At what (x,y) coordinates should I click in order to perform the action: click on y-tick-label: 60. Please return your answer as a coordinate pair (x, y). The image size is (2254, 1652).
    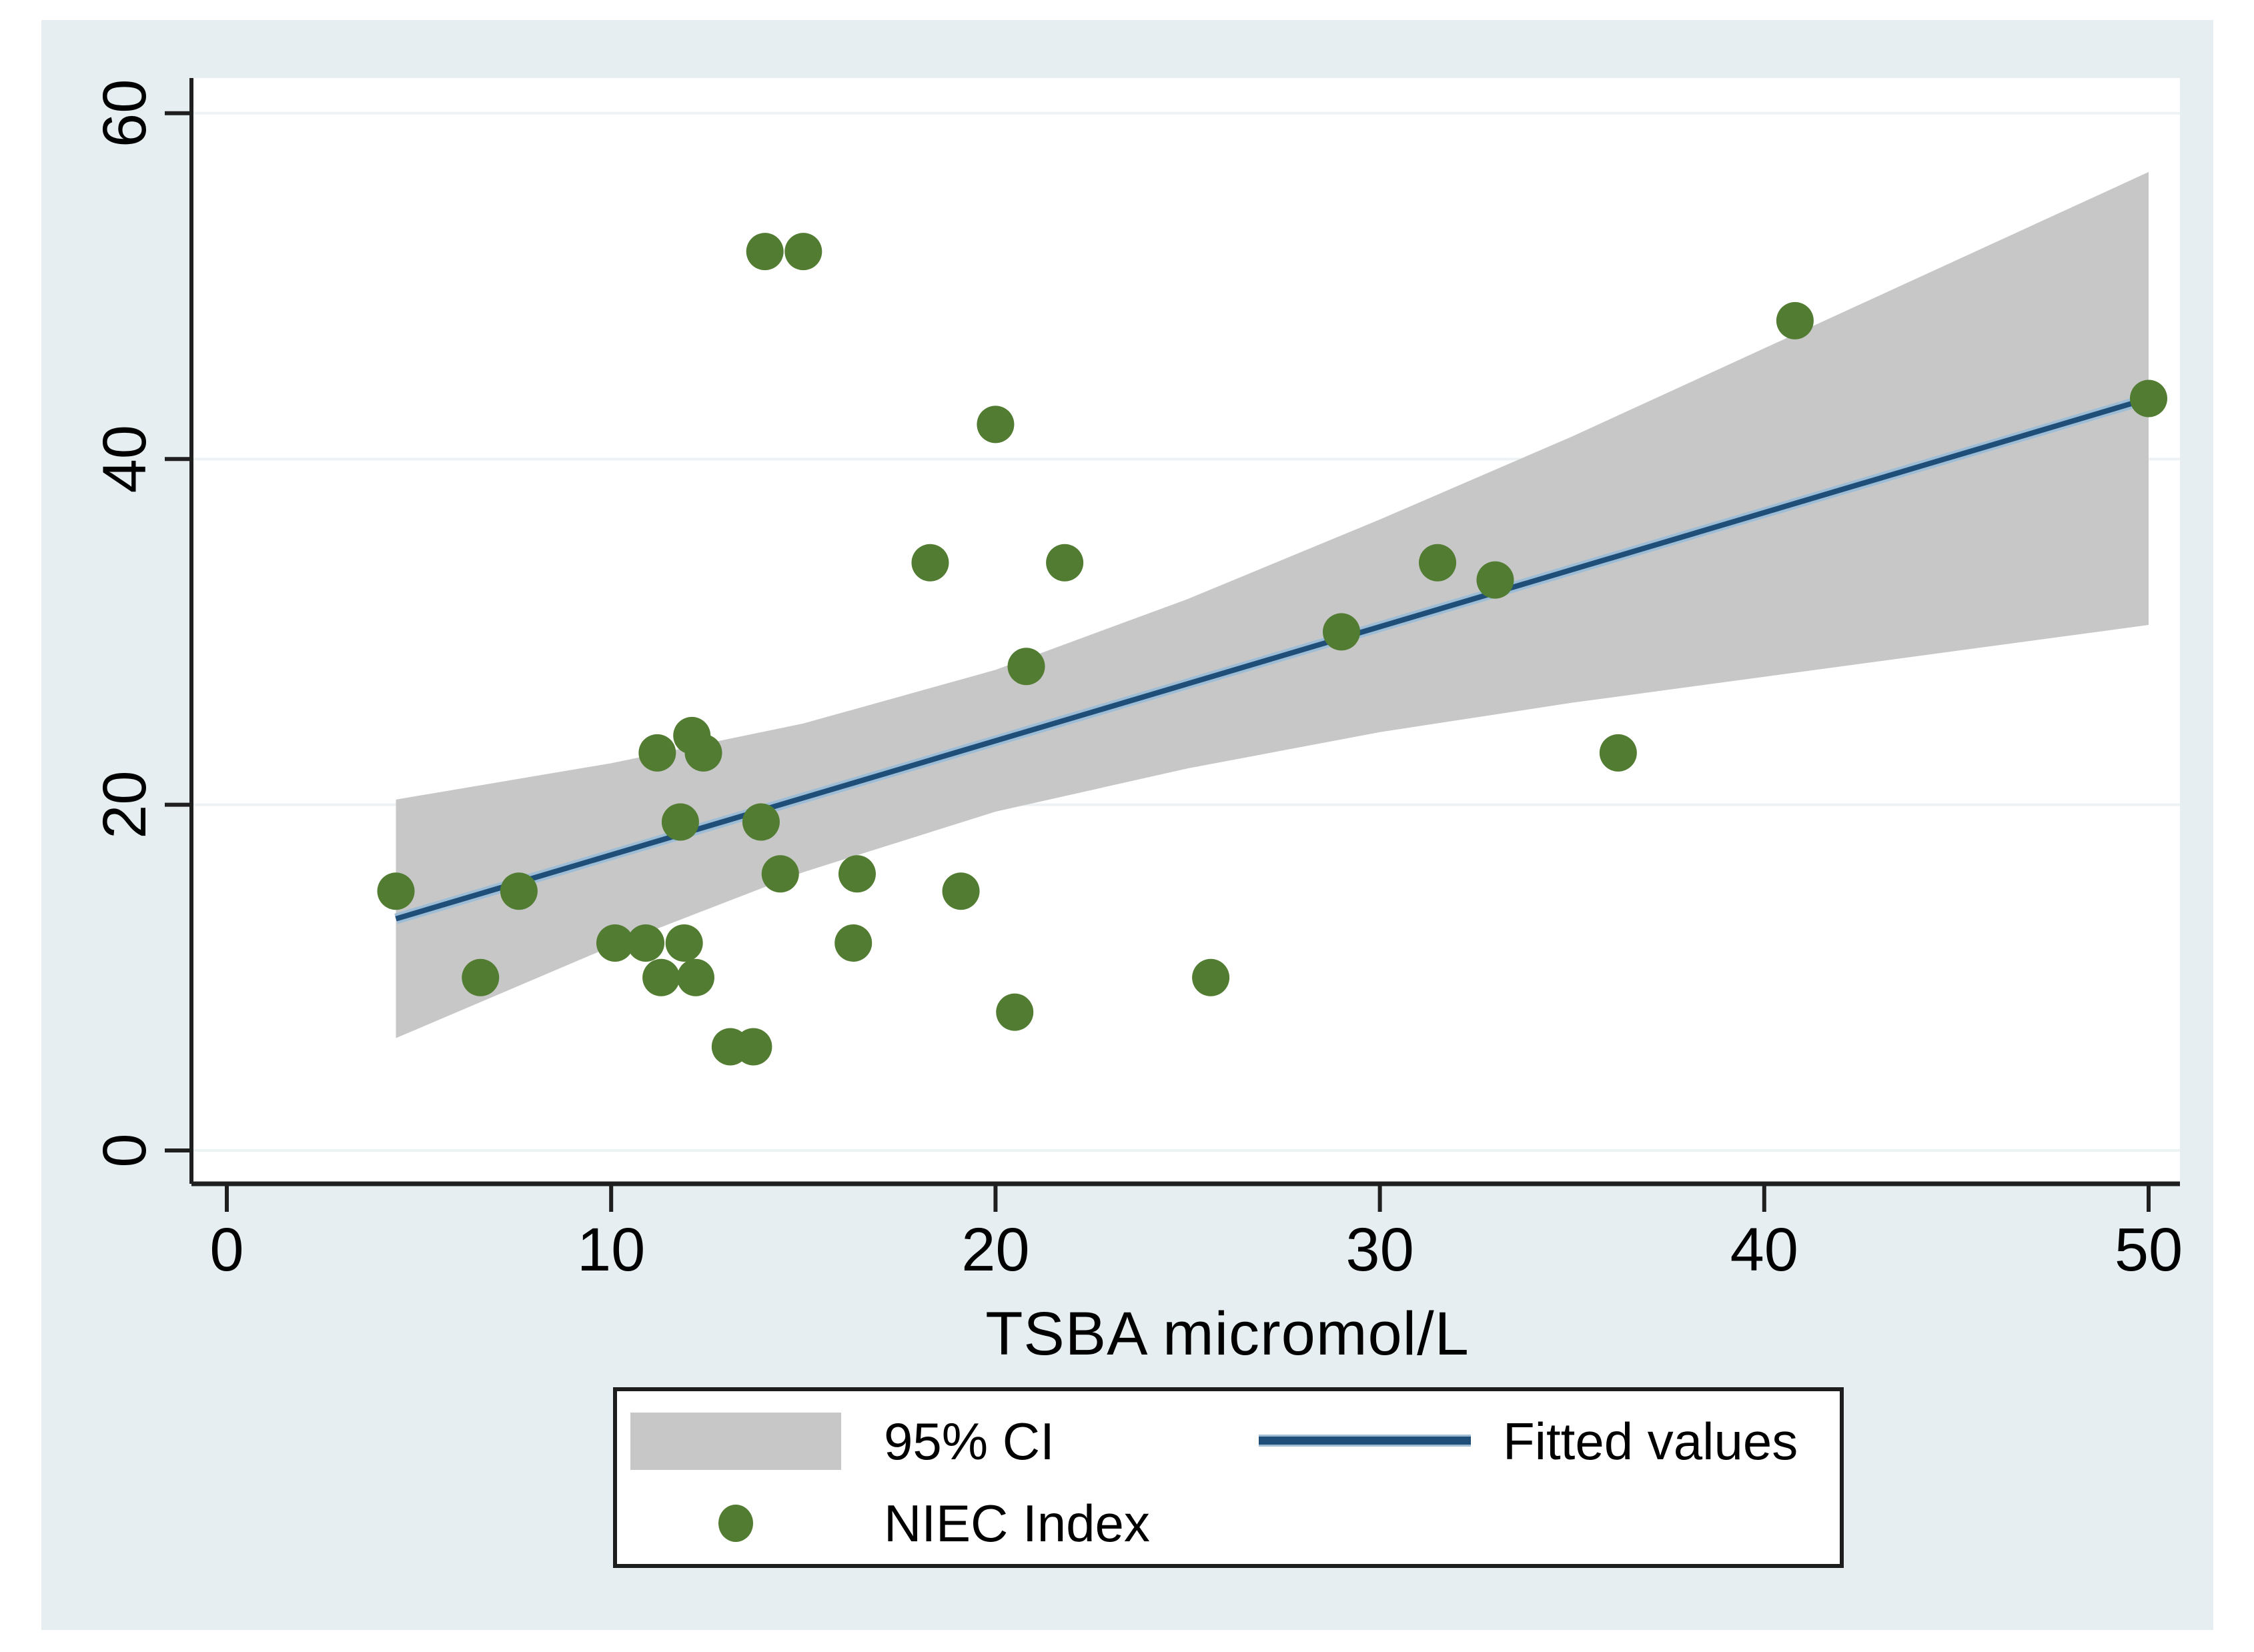
    Looking at the image, I should click on (125, 113).